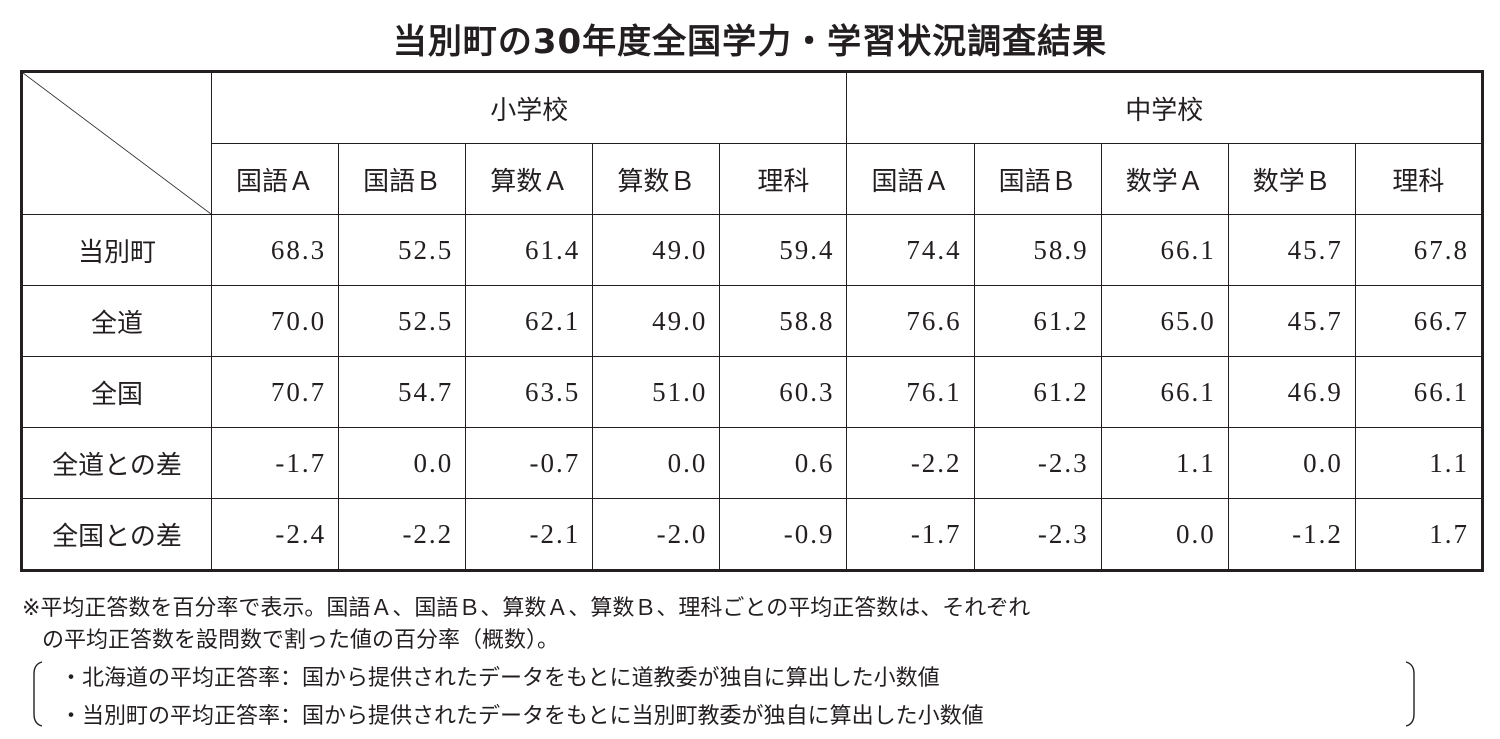 The height and width of the screenshot is (739, 1500). I want to click on value-cell: -0.9, so click(783, 534).